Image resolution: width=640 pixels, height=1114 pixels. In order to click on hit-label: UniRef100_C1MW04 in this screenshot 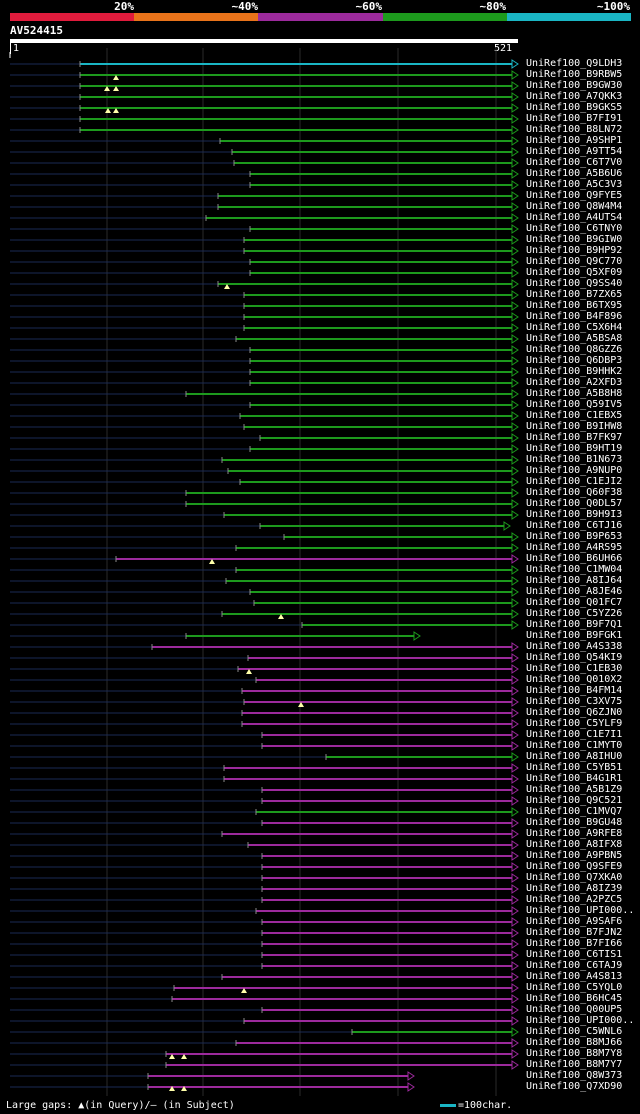, I will do `click(574, 569)`.